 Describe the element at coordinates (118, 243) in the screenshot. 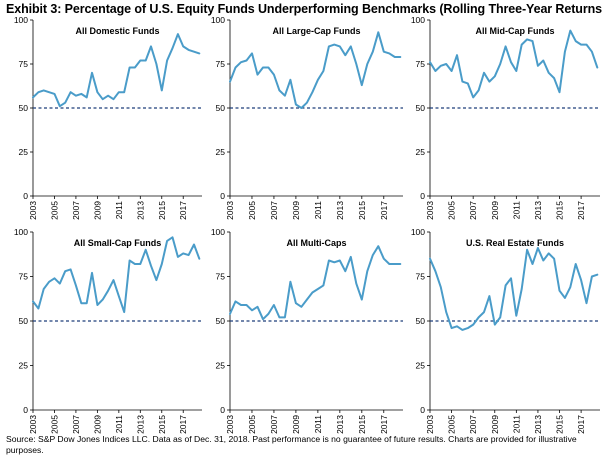

I see `panel-title: All Small-Cap Funds` at that location.